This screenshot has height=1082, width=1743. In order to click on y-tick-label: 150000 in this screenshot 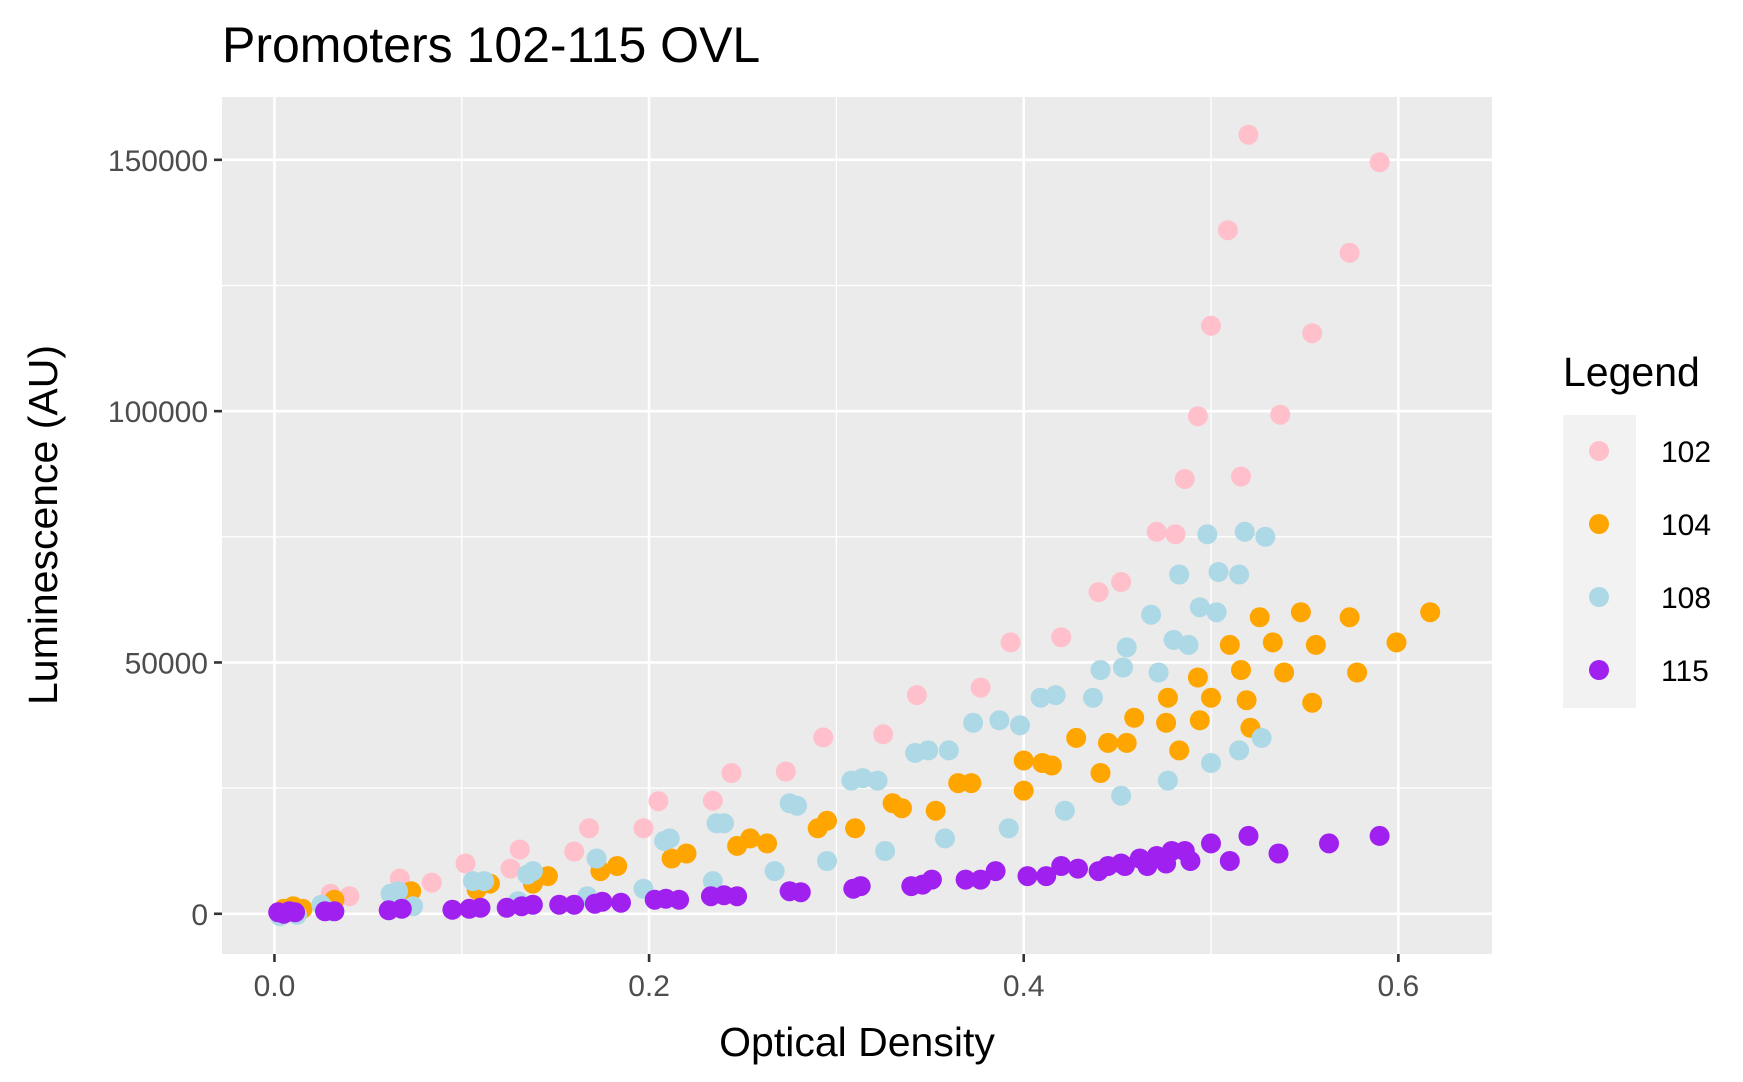, I will do `click(158, 161)`.